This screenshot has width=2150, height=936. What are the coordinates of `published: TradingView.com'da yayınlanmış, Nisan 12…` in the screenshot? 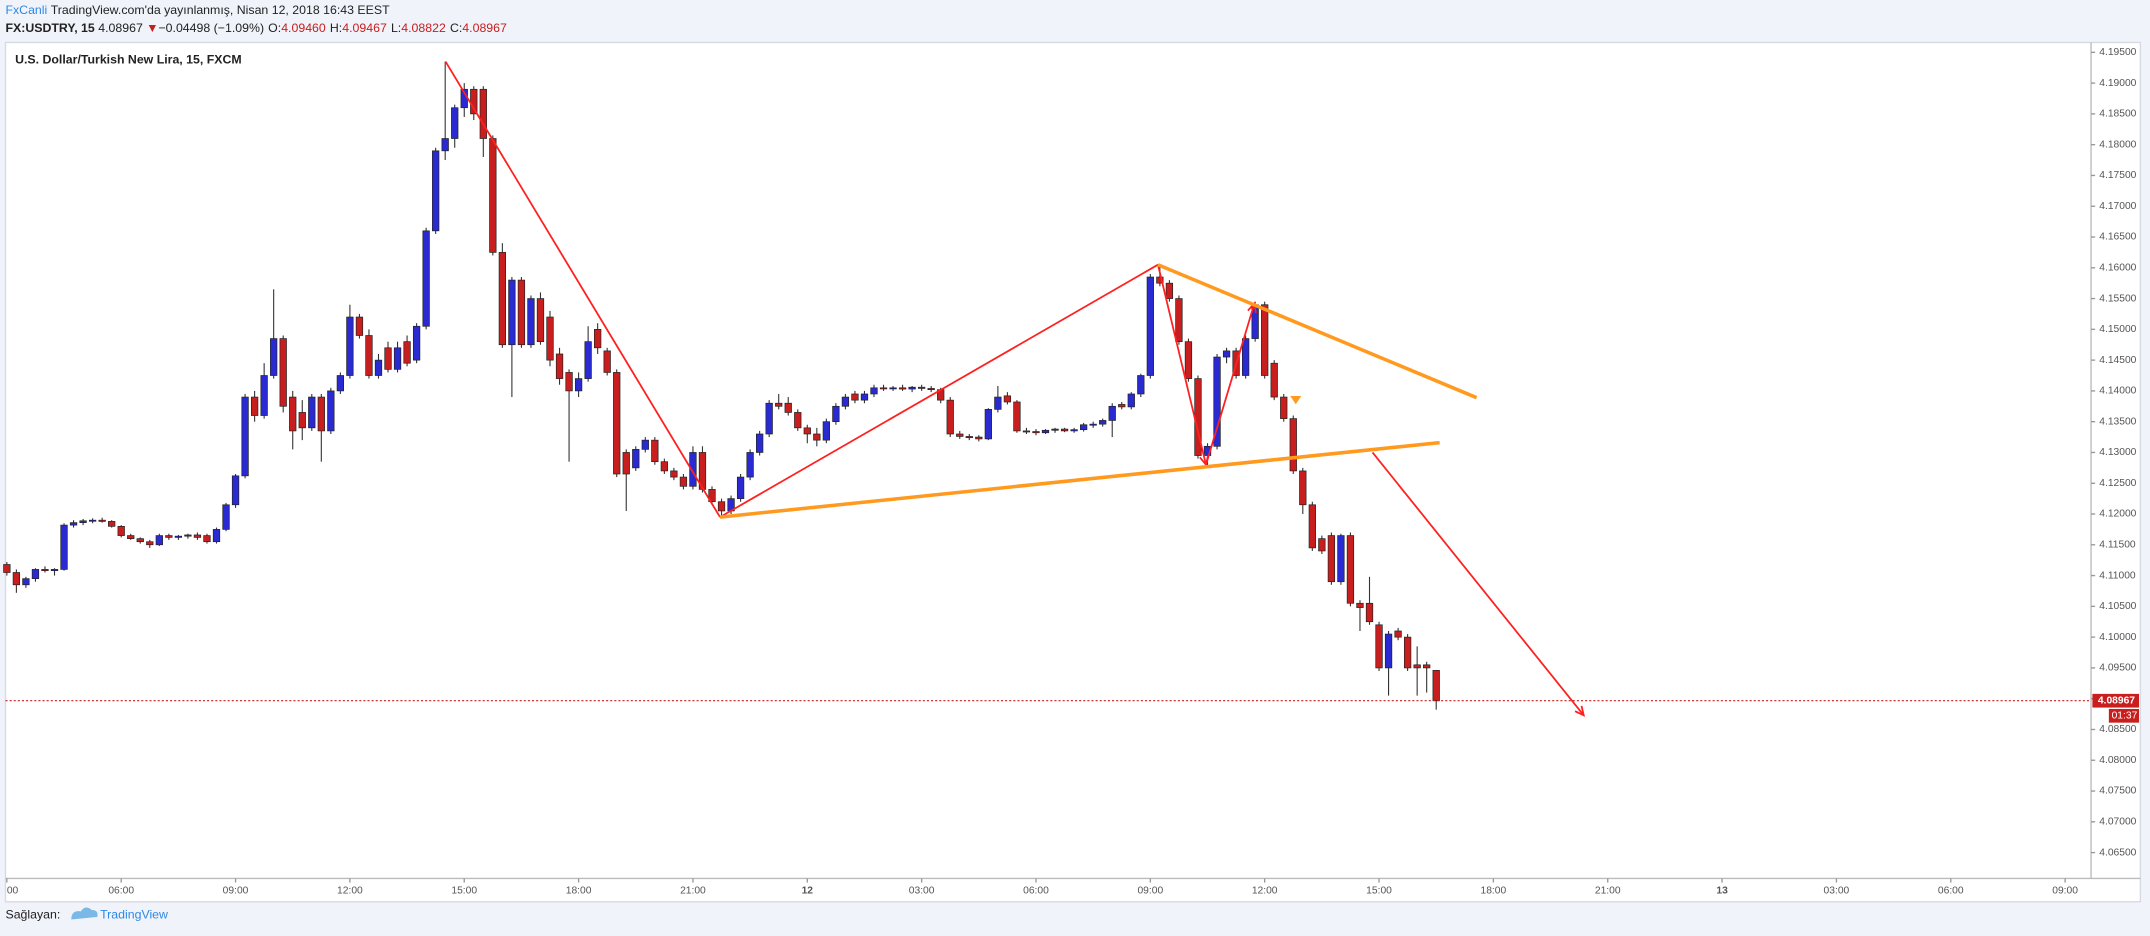 It's located at (220, 10).